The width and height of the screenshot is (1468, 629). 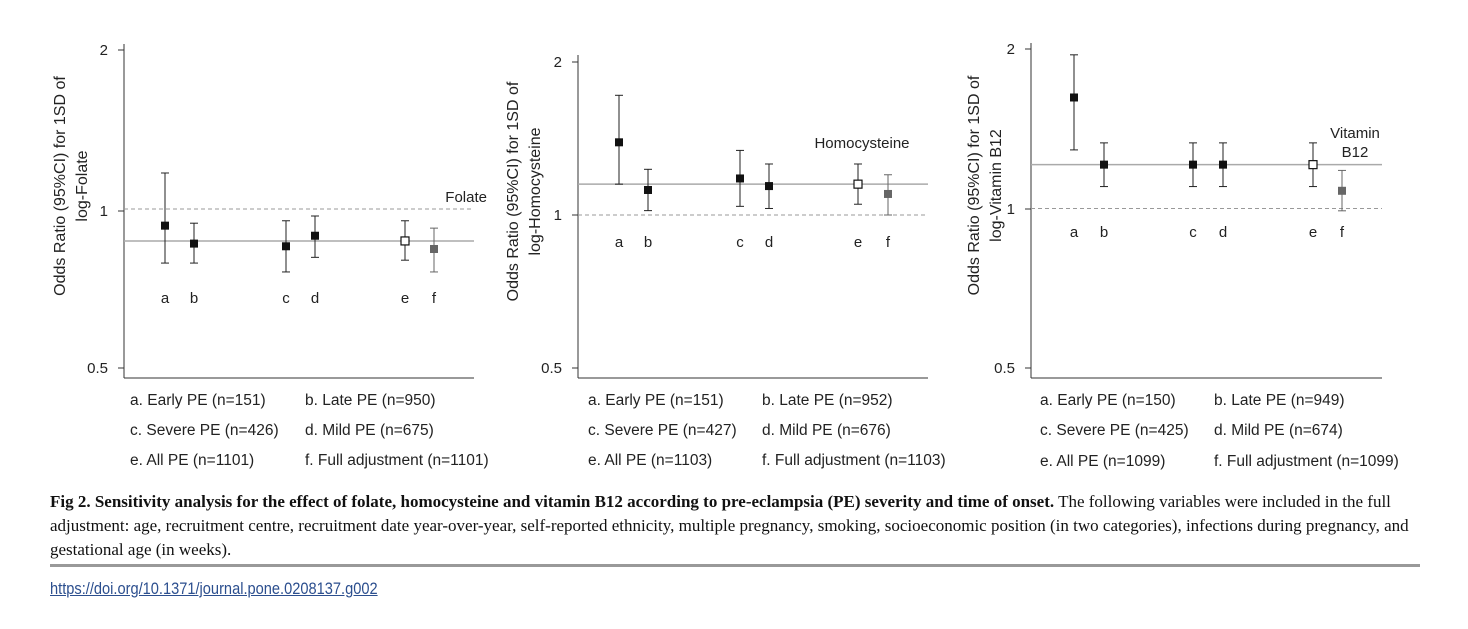 What do you see at coordinates (735, 565) in the screenshot?
I see `caption-divider` at bounding box center [735, 565].